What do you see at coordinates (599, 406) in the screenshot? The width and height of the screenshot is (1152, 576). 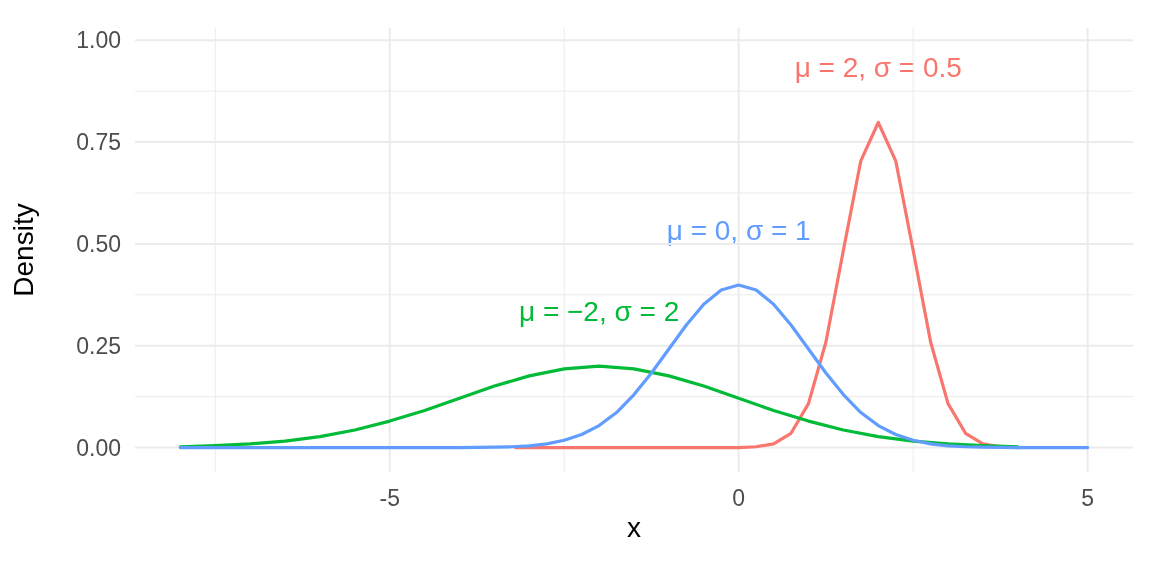 I see `line-series` at bounding box center [599, 406].